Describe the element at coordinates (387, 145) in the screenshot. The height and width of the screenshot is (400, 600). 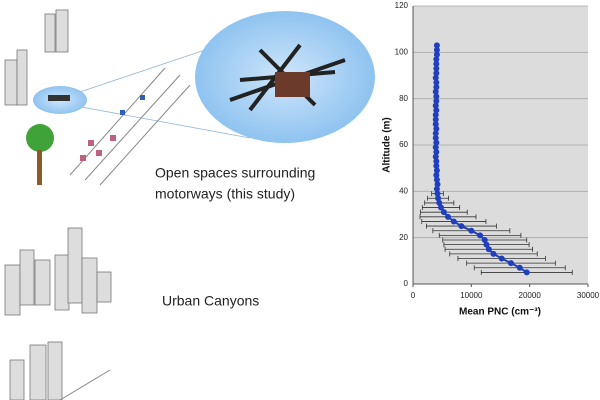
I see `y-axis-title: Altitude (m)` at that location.